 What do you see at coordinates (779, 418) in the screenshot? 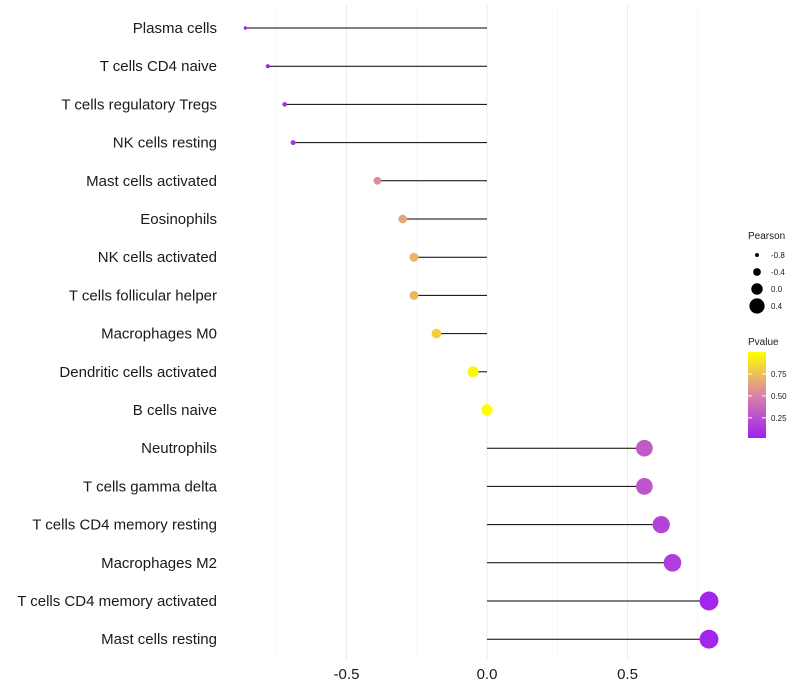
I see `pvalue-legend-label: 0.25` at bounding box center [779, 418].